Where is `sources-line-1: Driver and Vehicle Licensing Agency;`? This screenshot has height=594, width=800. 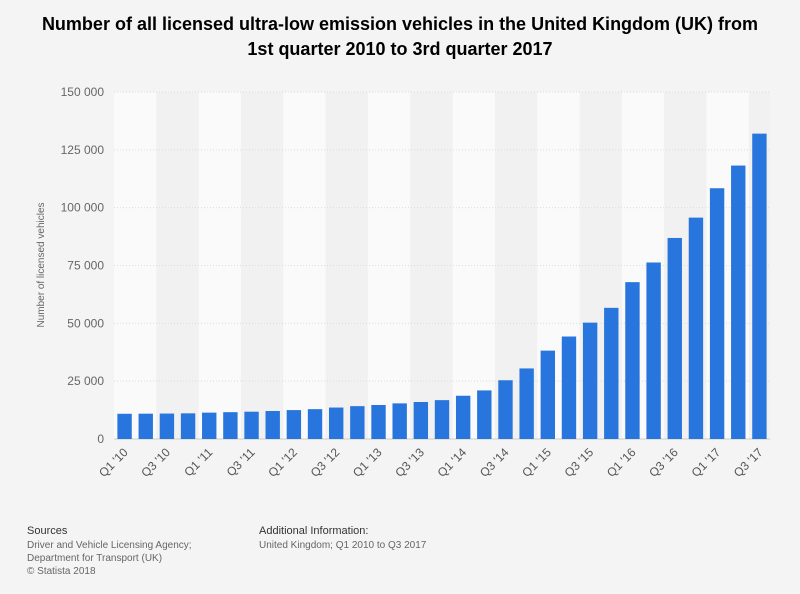 sources-line-1: Driver and Vehicle Licensing Agency; is located at coordinates (109, 545).